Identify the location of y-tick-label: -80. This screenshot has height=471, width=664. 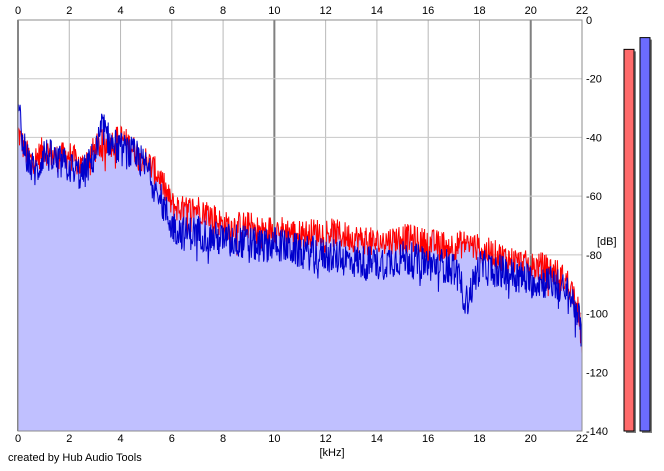
(594, 256).